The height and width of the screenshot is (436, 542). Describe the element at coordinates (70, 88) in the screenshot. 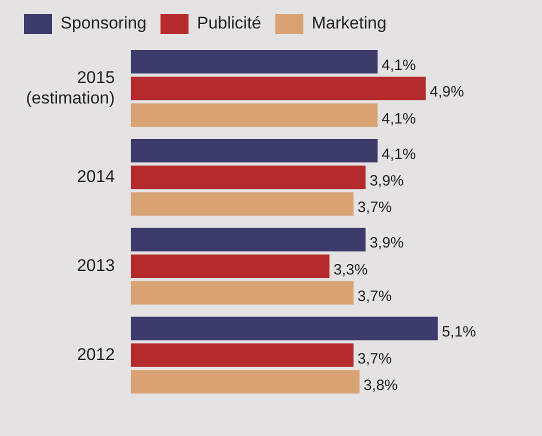

I see `y-tick-label: 2015 (estimation)` at that location.